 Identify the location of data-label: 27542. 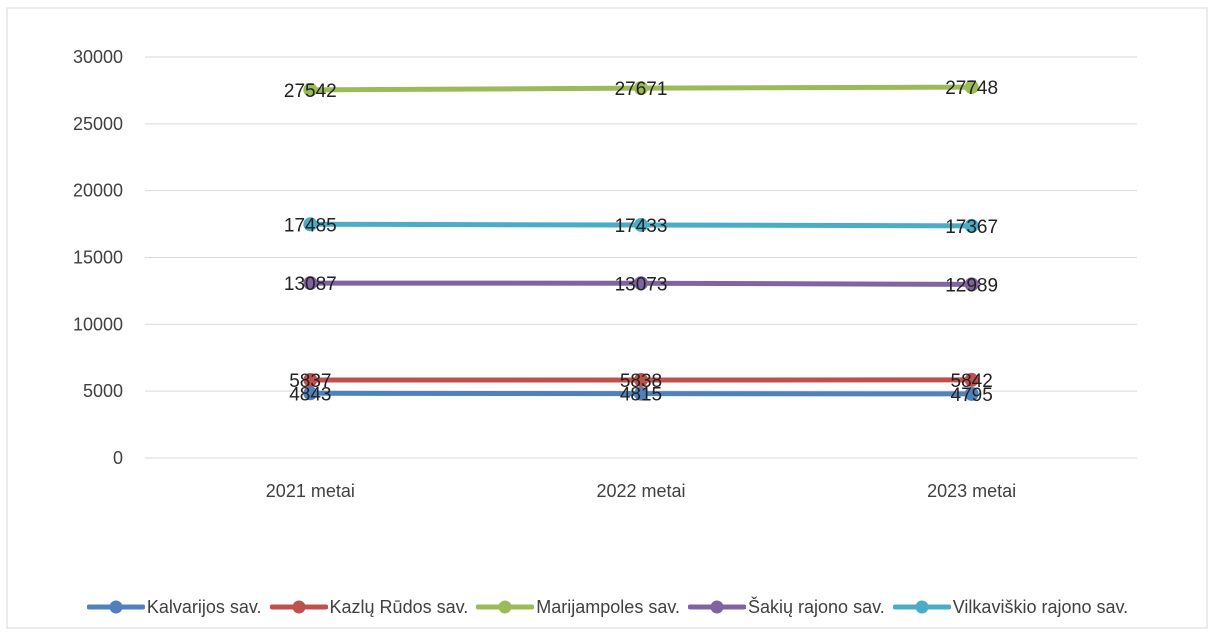
(310, 91).